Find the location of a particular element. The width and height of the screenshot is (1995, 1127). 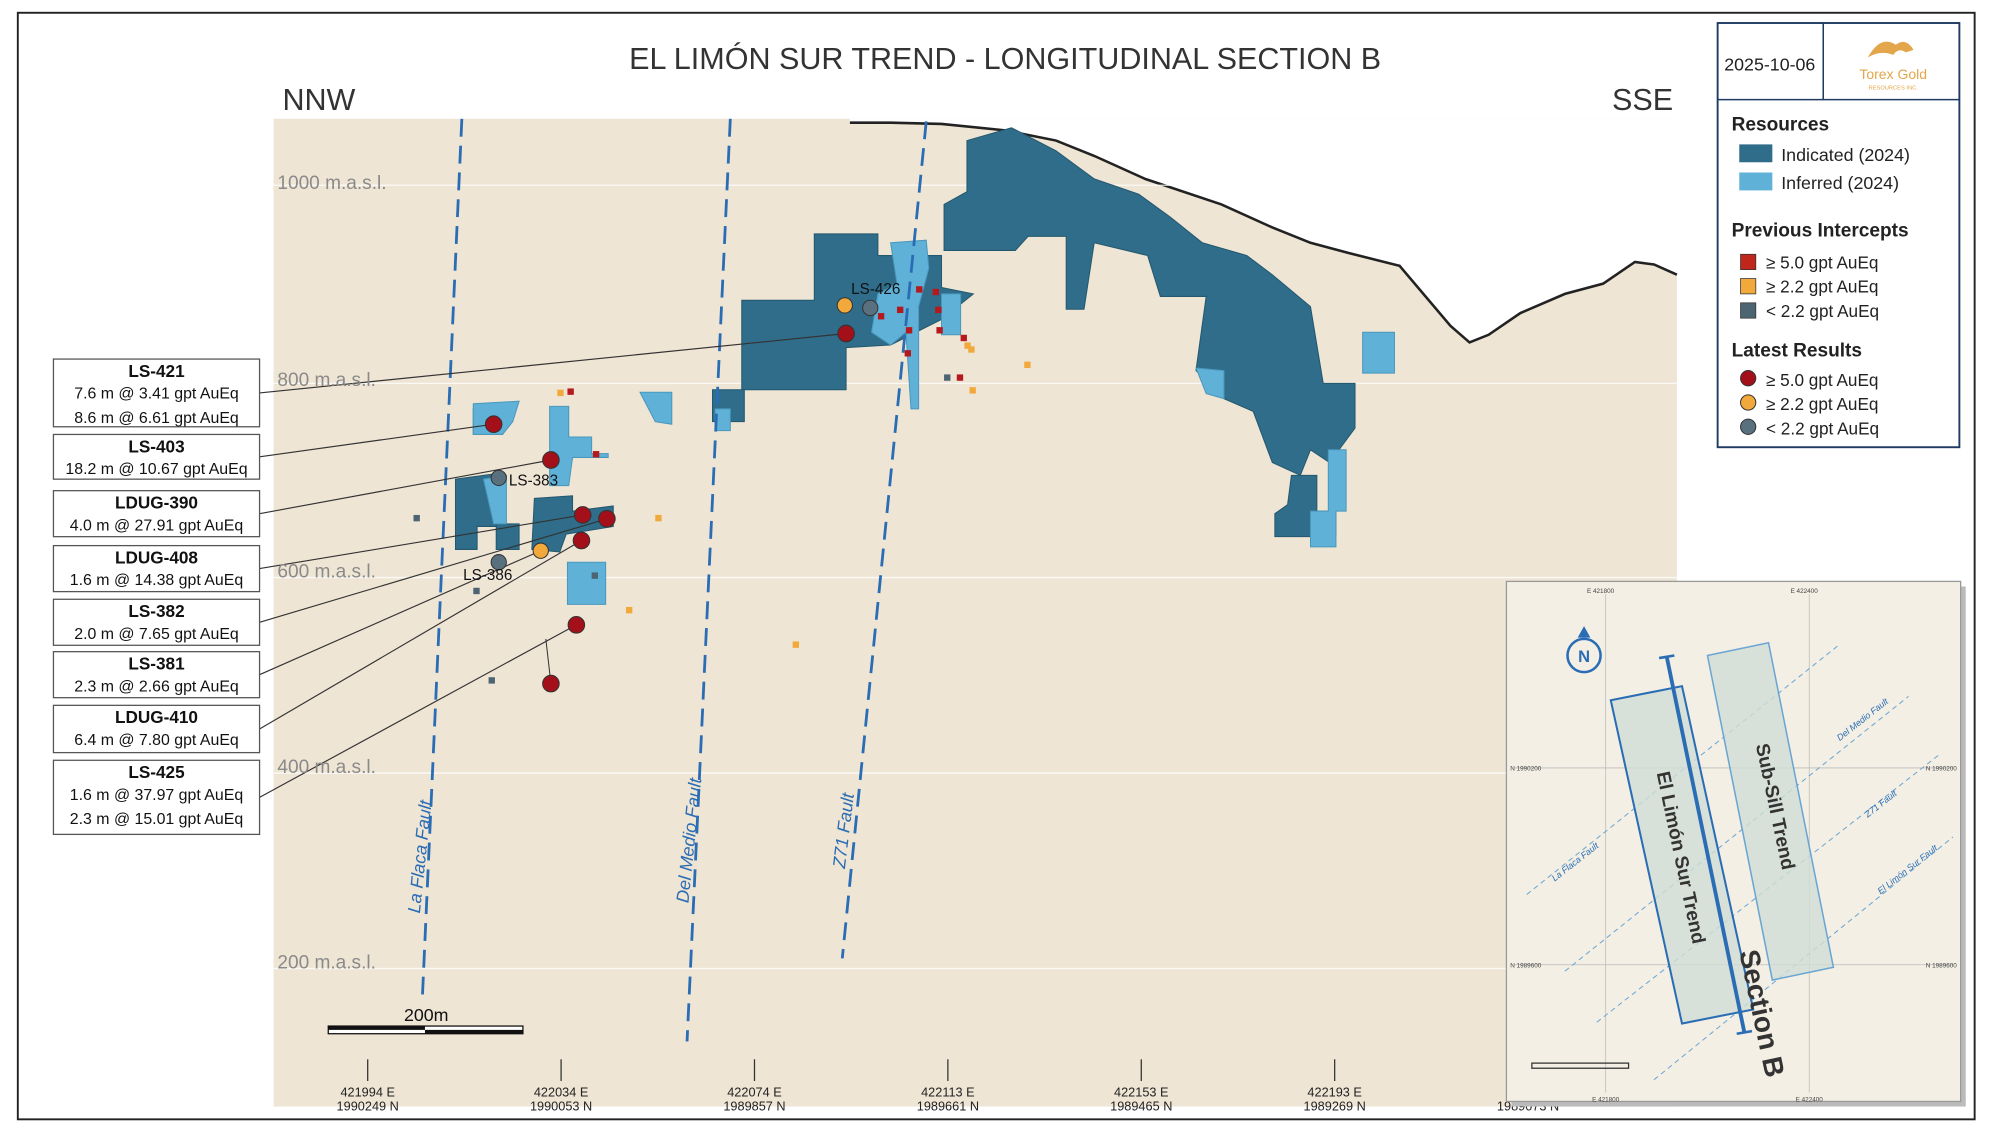

direction-label: SSE is located at coordinates (1642, 100).